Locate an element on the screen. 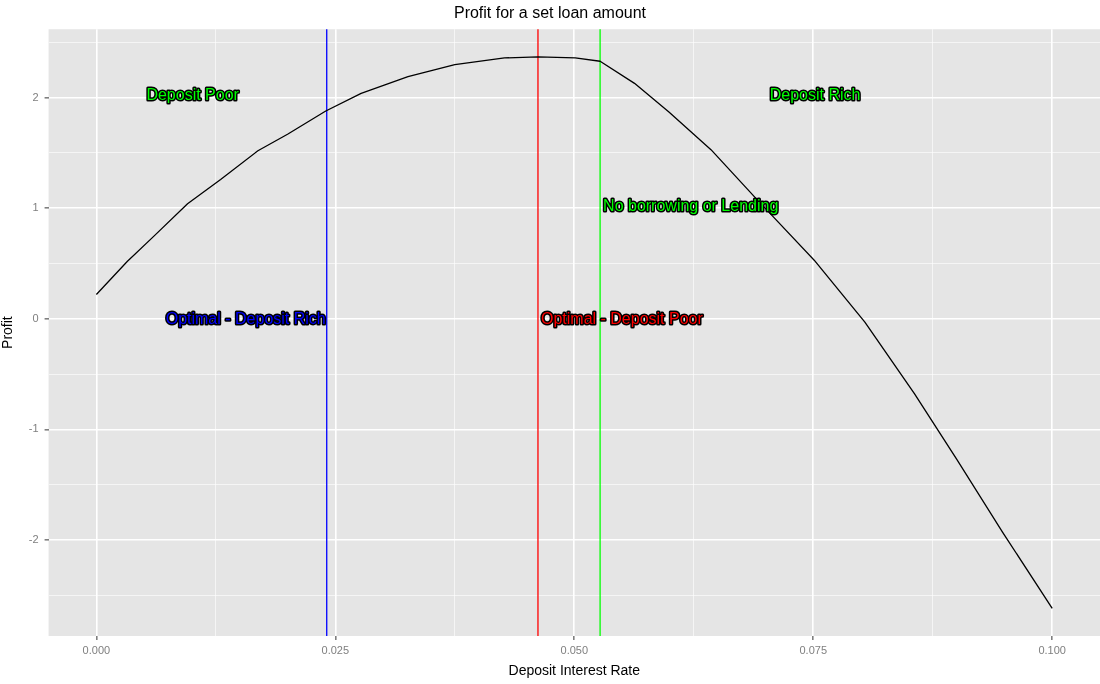  x-tick-label: 0.075 is located at coordinates (813, 649).